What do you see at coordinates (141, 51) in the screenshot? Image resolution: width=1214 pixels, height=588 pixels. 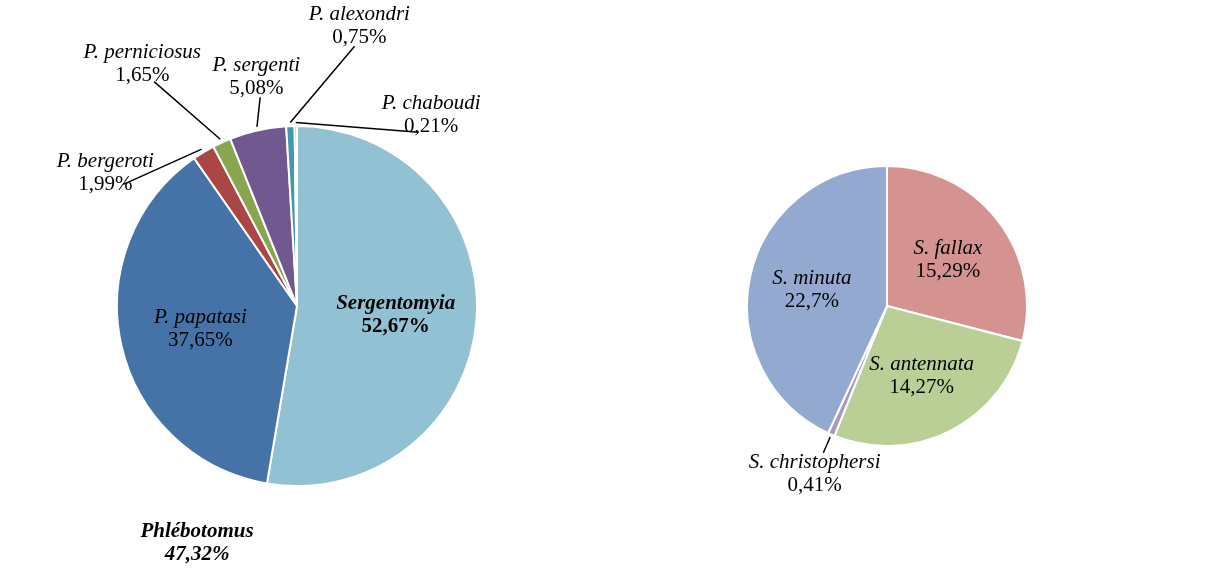 I see `slice-label: P. perniciosus` at bounding box center [141, 51].